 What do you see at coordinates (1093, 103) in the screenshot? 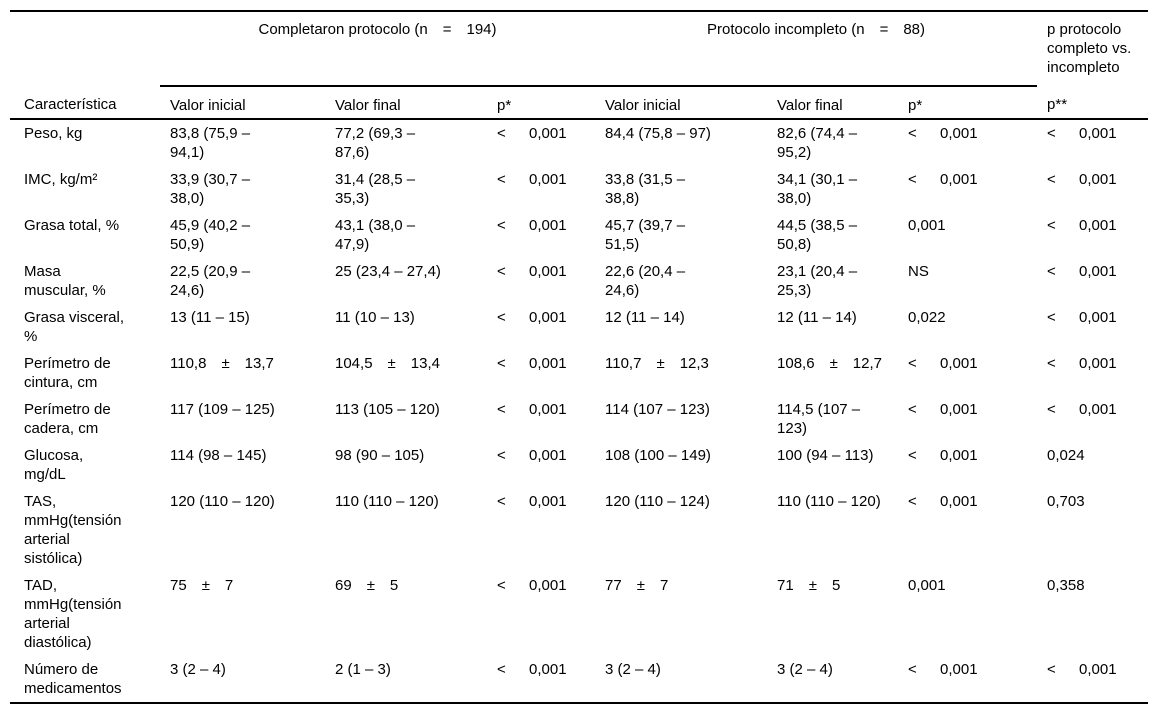
I see `column-header-p-comparison: p**` at bounding box center [1093, 103].